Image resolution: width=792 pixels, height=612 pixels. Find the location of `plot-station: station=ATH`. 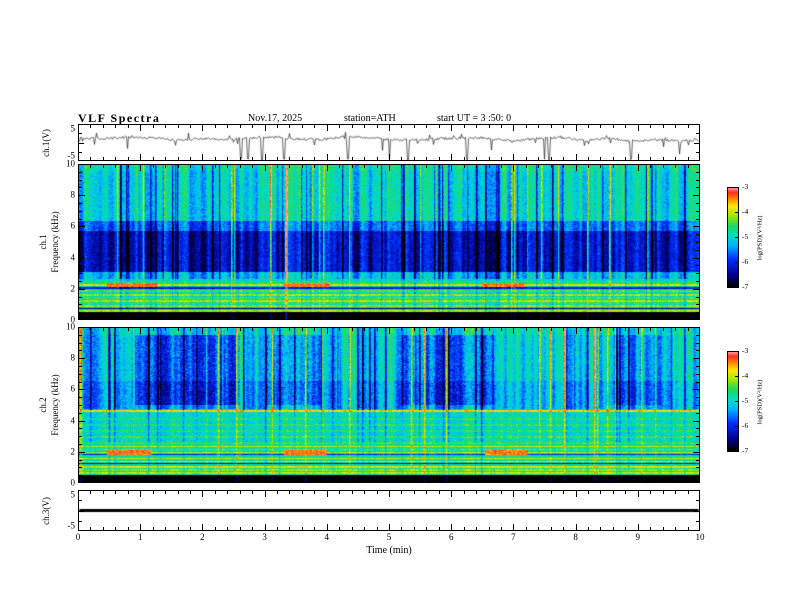

plot-station: station=ATH is located at coordinates (370, 118).